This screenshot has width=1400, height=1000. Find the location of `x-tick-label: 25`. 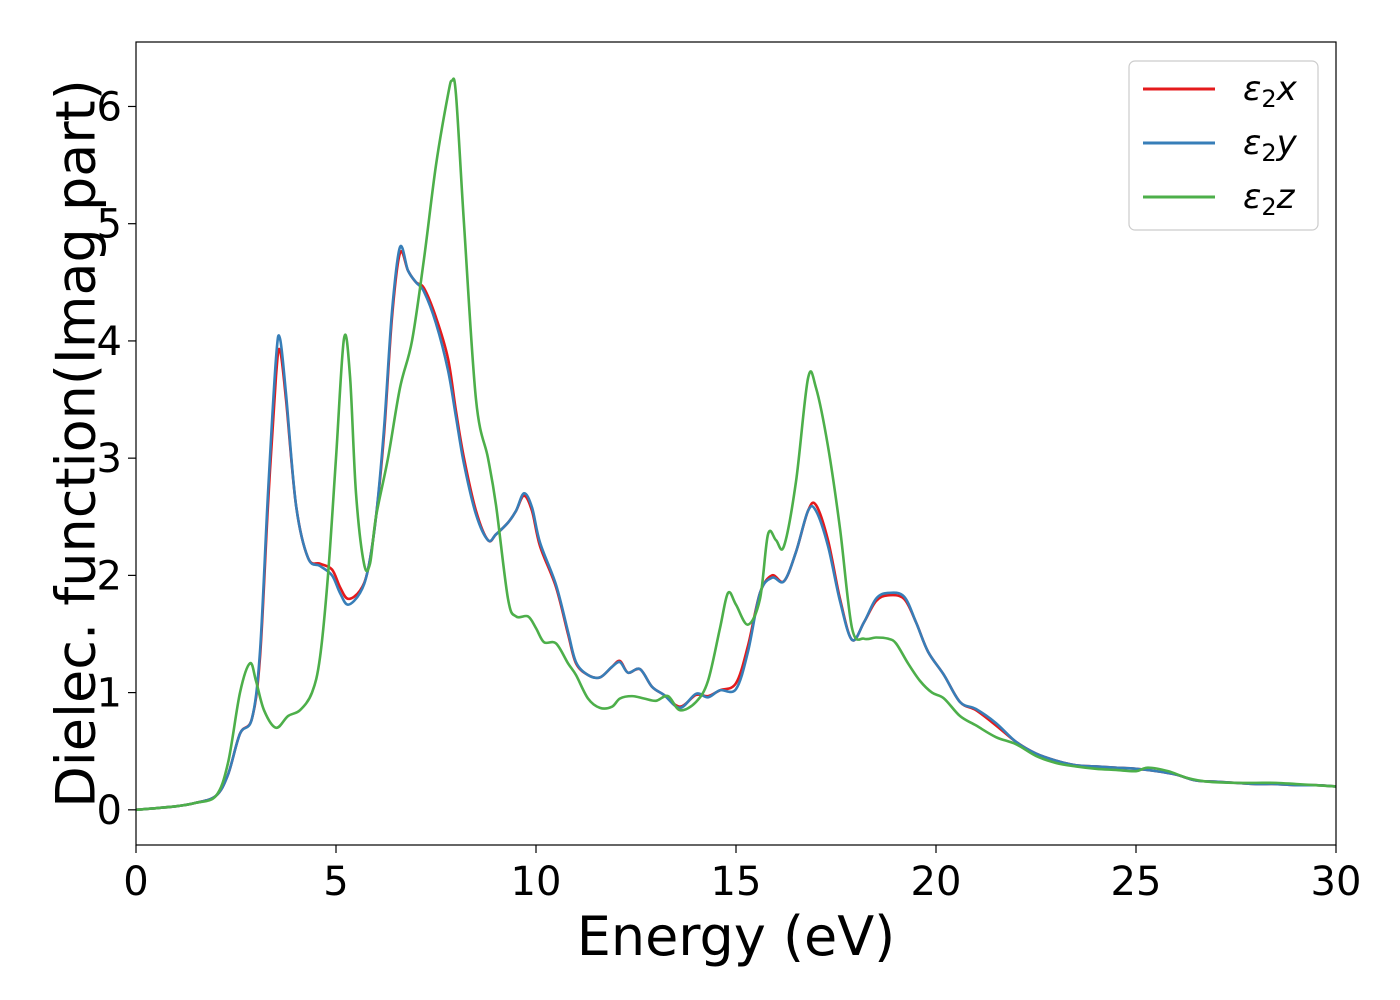

x-tick-label: 25 is located at coordinates (1136, 882).